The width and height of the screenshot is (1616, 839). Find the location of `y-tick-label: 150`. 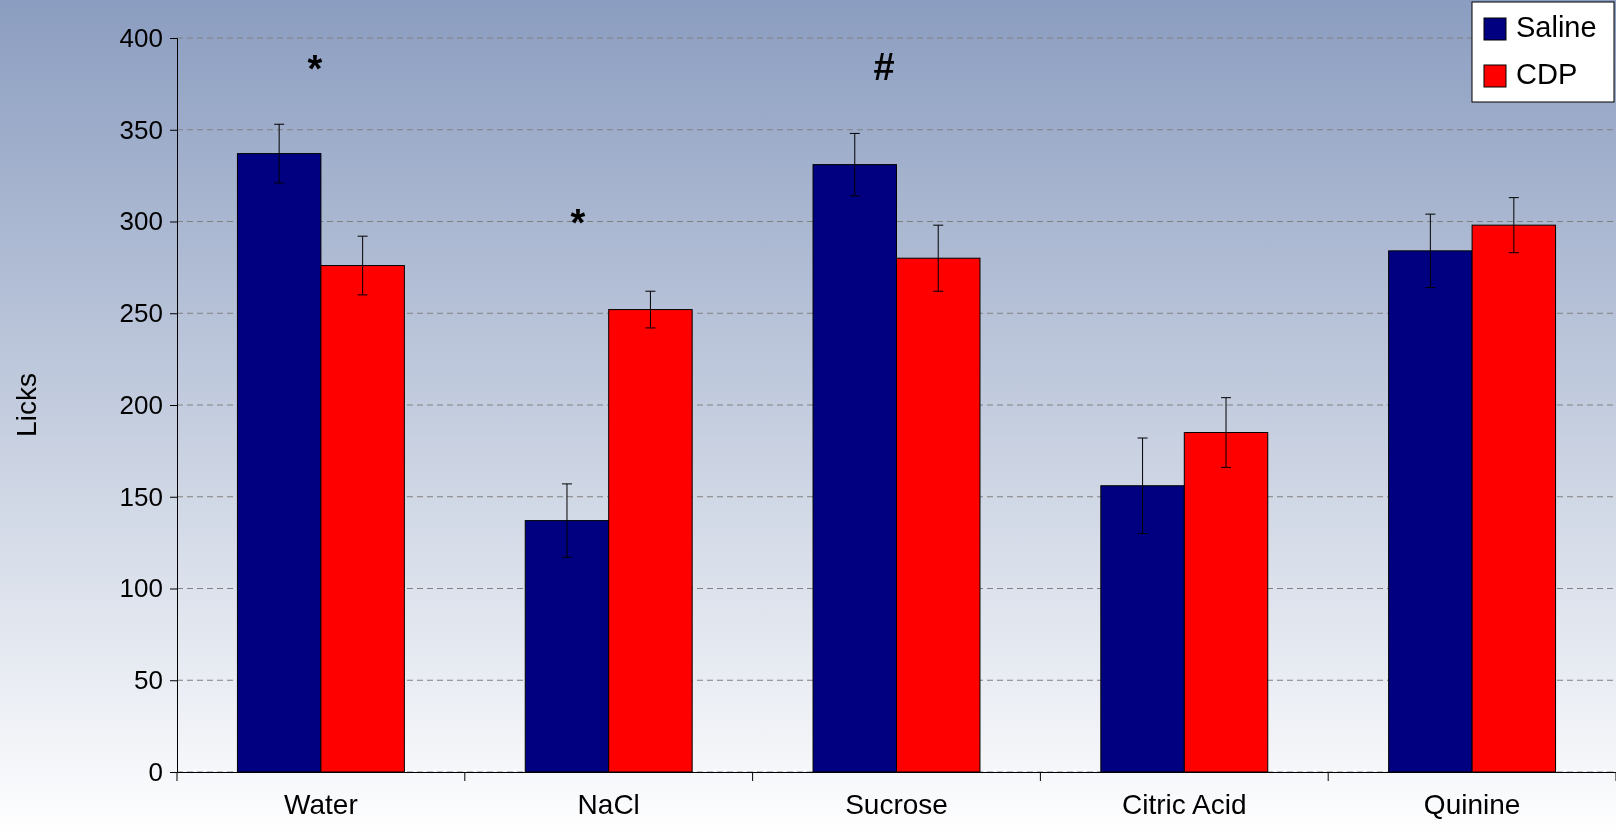

y-tick-label: 150 is located at coordinates (141, 496).